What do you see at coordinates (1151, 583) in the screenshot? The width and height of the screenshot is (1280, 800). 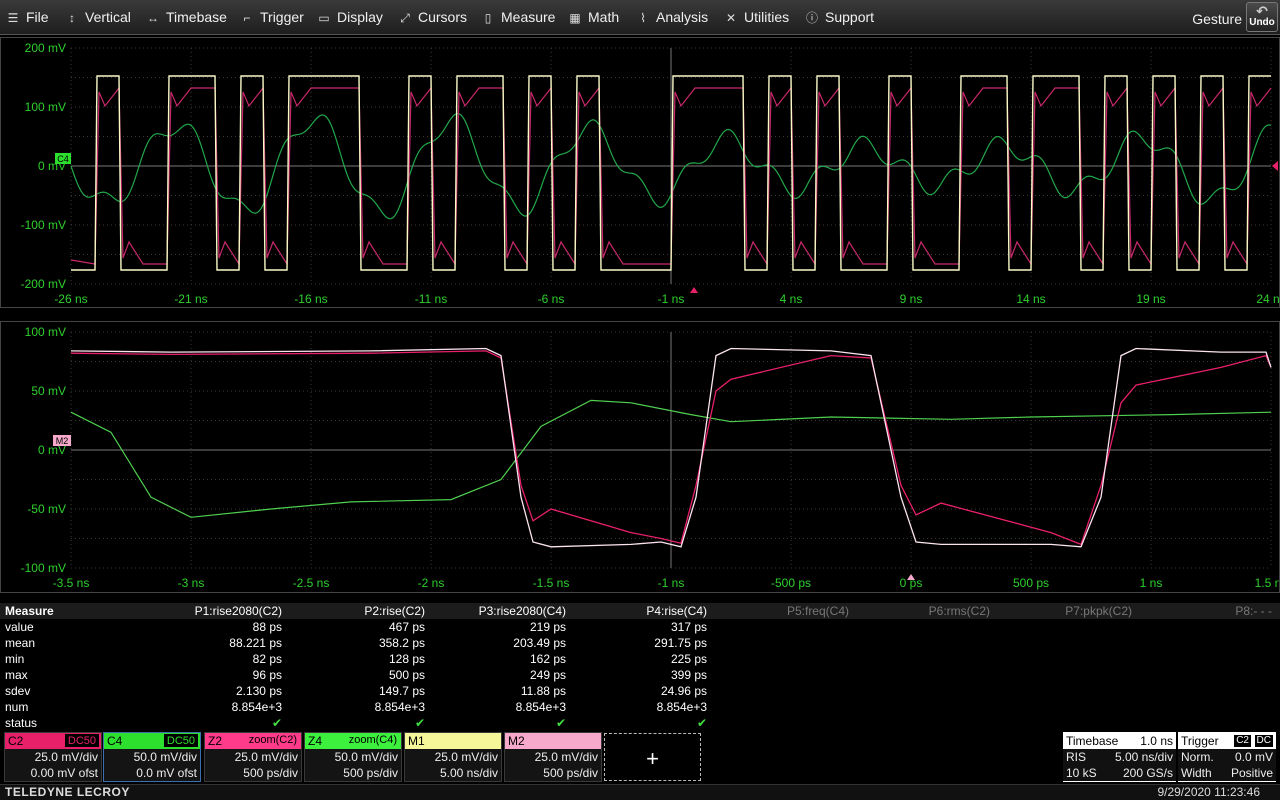 I see `x-tick-label: 1 ns` at bounding box center [1151, 583].